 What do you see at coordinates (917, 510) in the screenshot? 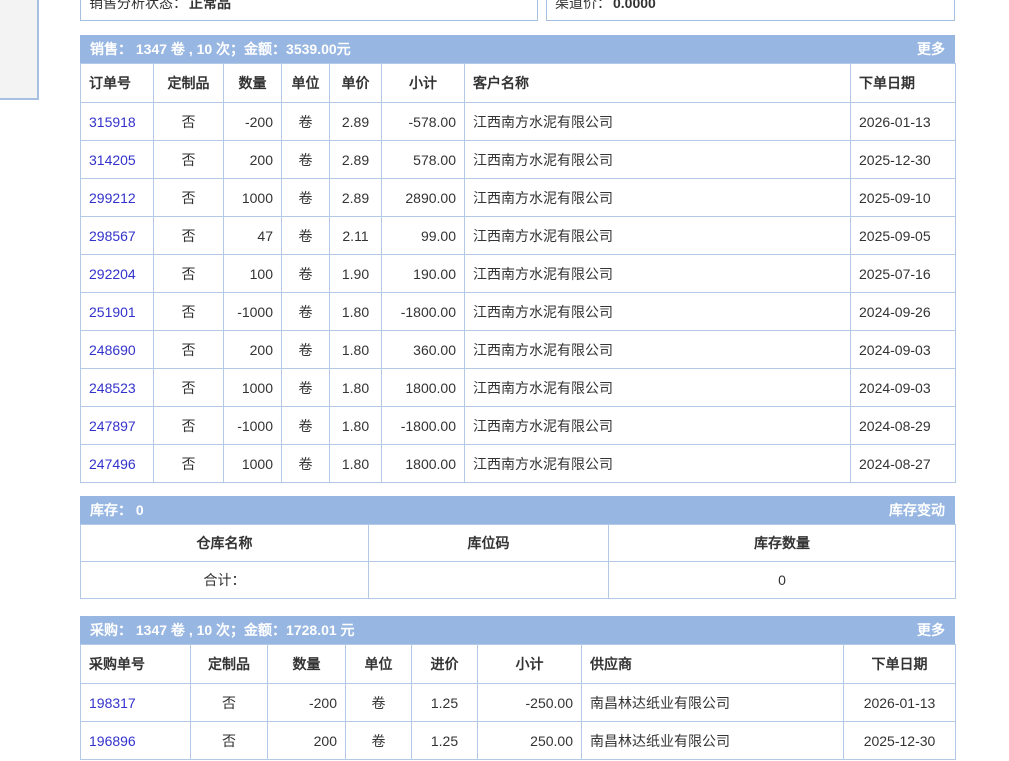
I see `inventory-change-link: 库存变动` at bounding box center [917, 510].